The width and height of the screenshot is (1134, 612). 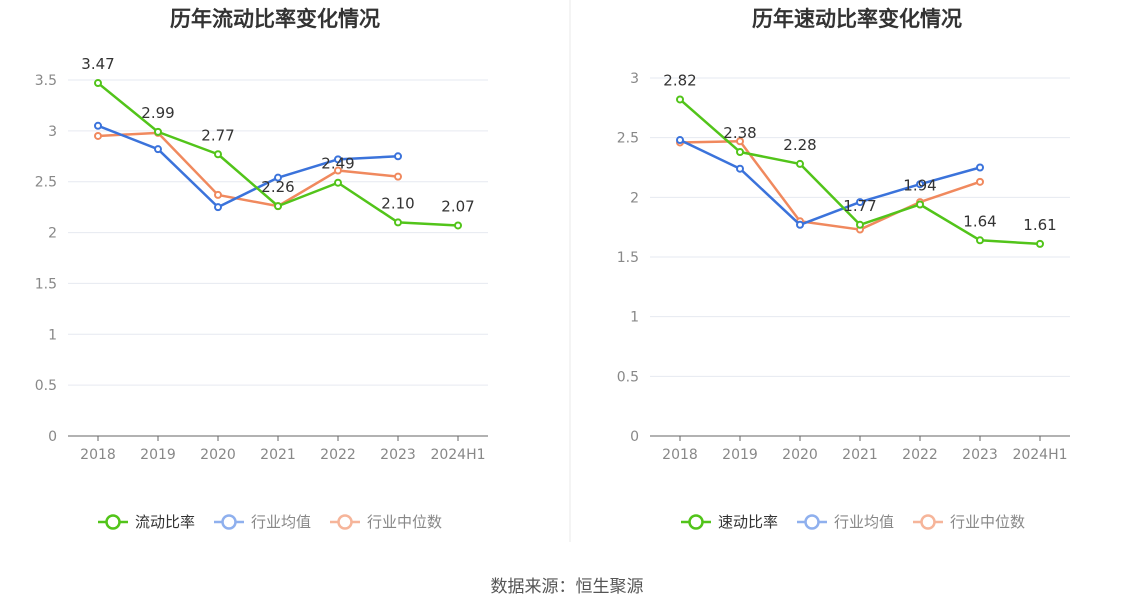 I want to click on legend-item-1: 流动比率, so click(x=146, y=522).